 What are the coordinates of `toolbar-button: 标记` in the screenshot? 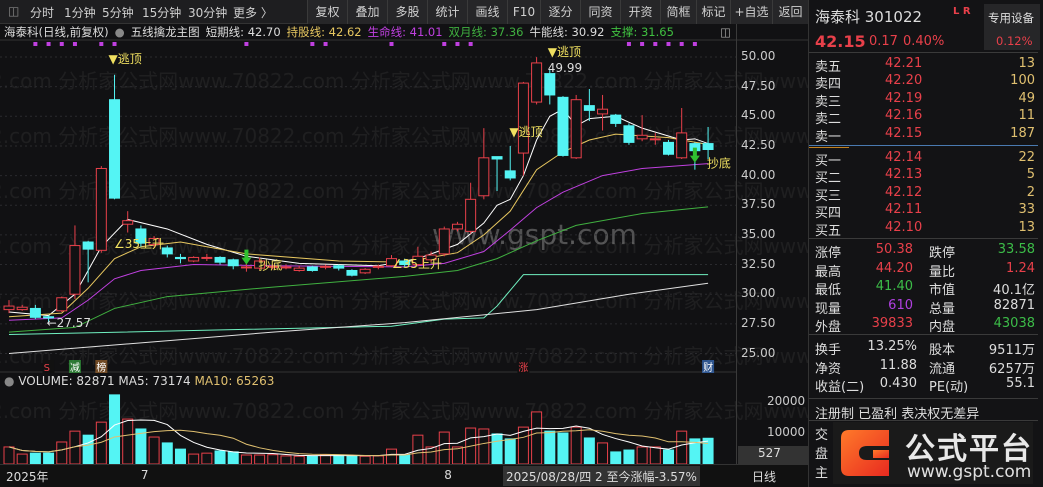 It's located at (713, 12).